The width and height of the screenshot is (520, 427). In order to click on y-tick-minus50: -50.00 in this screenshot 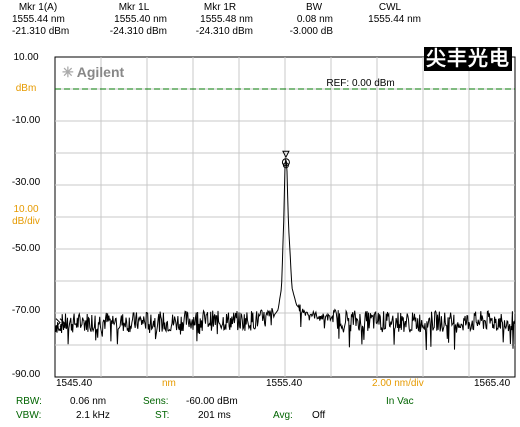, I will do `click(26, 248)`.